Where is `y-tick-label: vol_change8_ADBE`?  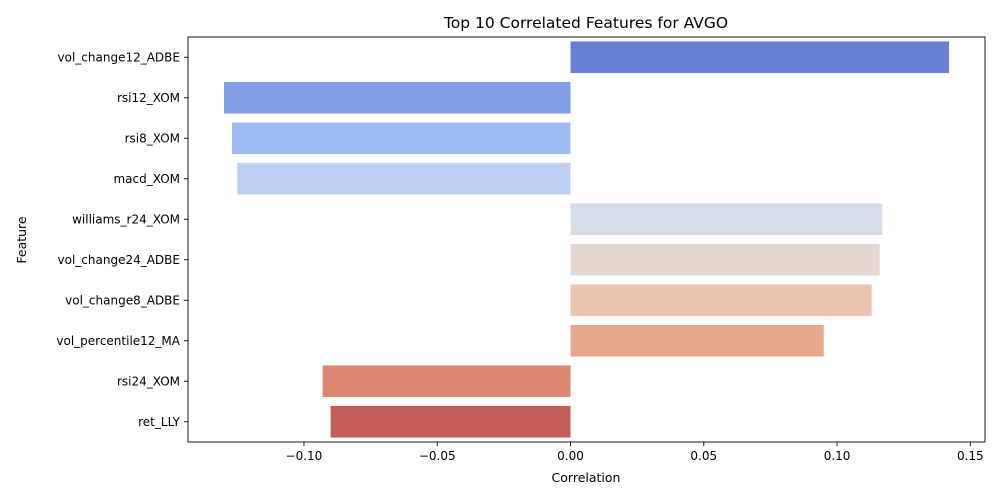
y-tick-label: vol_change8_ADBE is located at coordinates (122, 300).